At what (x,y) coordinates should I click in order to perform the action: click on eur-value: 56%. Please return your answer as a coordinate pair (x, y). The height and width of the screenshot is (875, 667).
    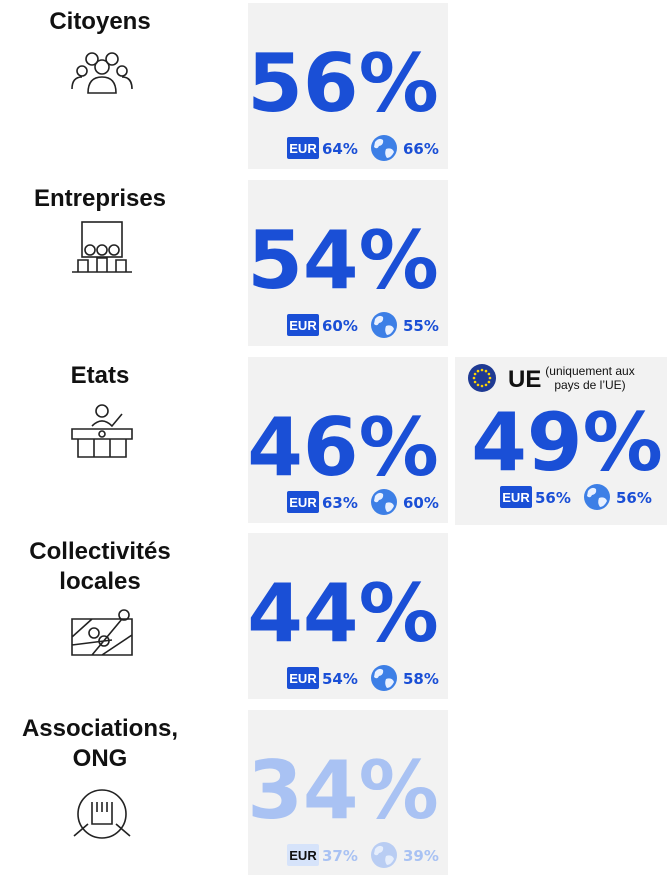
    Looking at the image, I should click on (553, 498).